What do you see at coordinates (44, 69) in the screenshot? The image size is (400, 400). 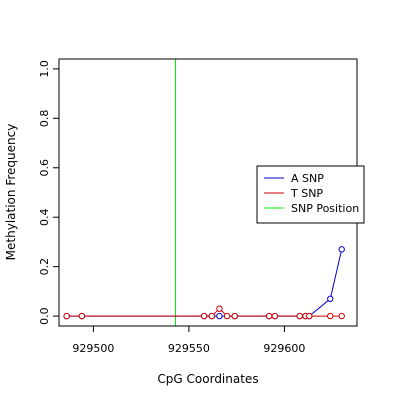 I see `y-tick-label: 1.0` at bounding box center [44, 69].